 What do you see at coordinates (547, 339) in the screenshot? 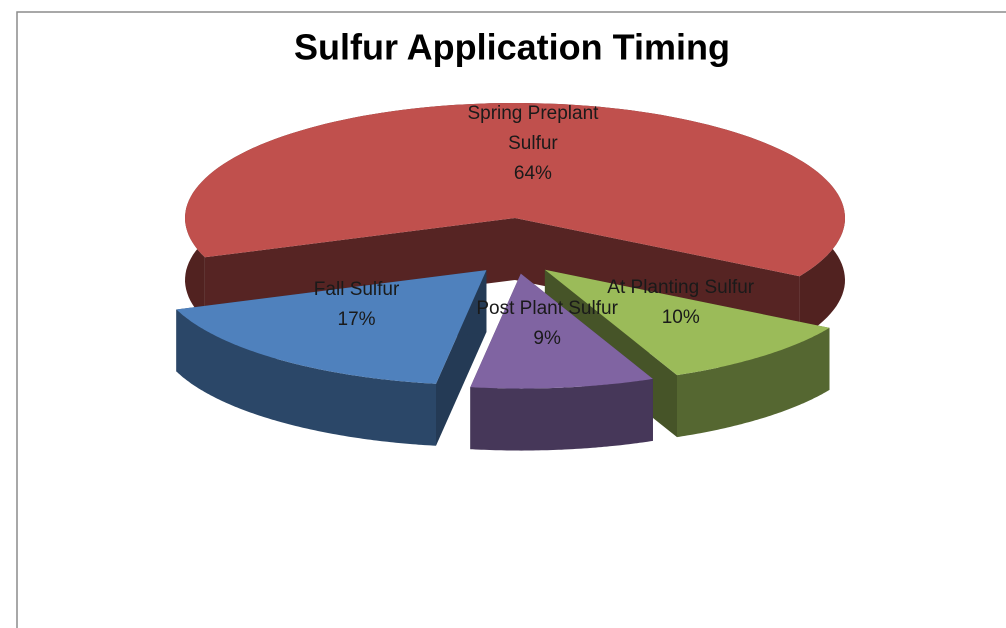
I see `slice-value-label: 9%` at bounding box center [547, 339].